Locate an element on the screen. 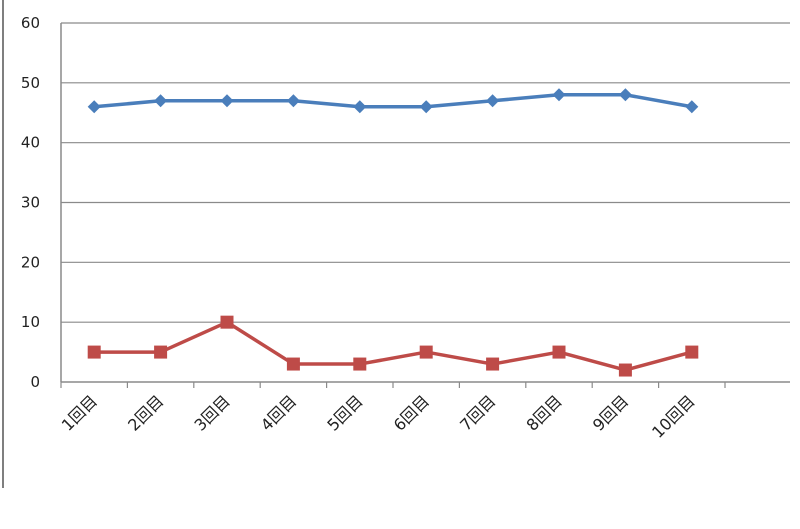 This screenshot has width=800, height=529. x-tick-label-6: 6回目 is located at coordinates (411, 412).